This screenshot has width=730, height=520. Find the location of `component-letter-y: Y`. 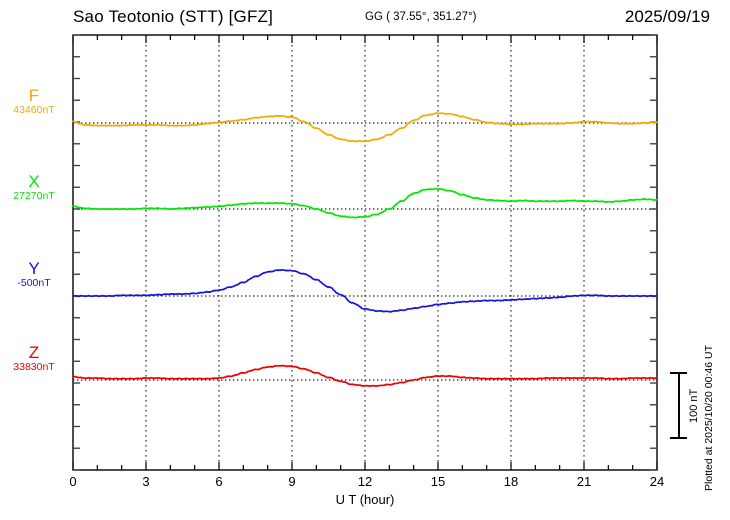

component-letter-y: Y is located at coordinates (34, 268).